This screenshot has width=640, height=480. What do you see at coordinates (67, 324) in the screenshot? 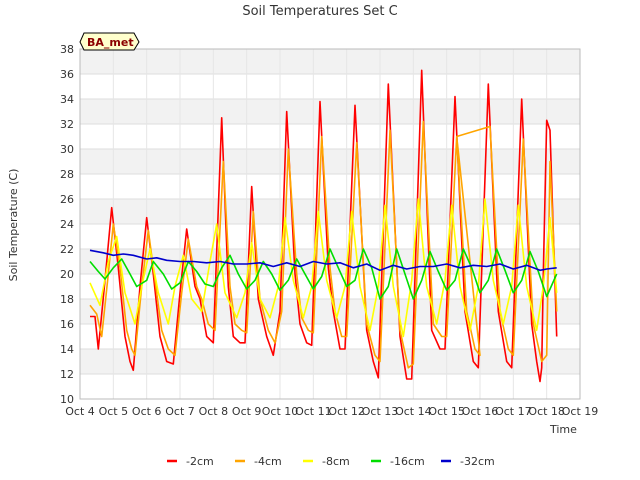
I see `y-tick-label: 16` at bounding box center [67, 324].